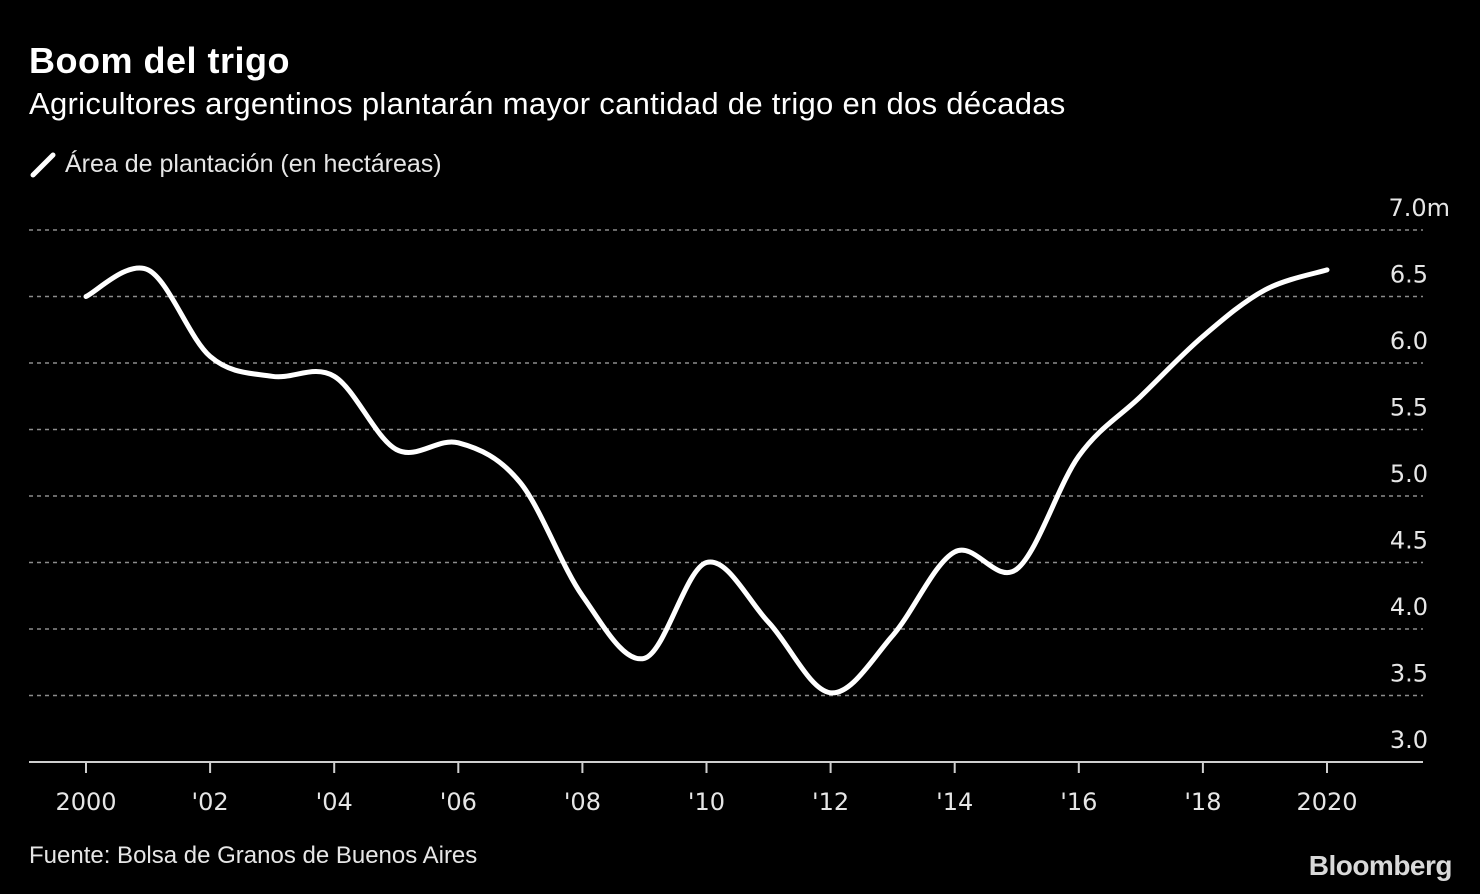  What do you see at coordinates (1078, 802) in the screenshot?
I see `x-tick-label: '16` at bounding box center [1078, 802].